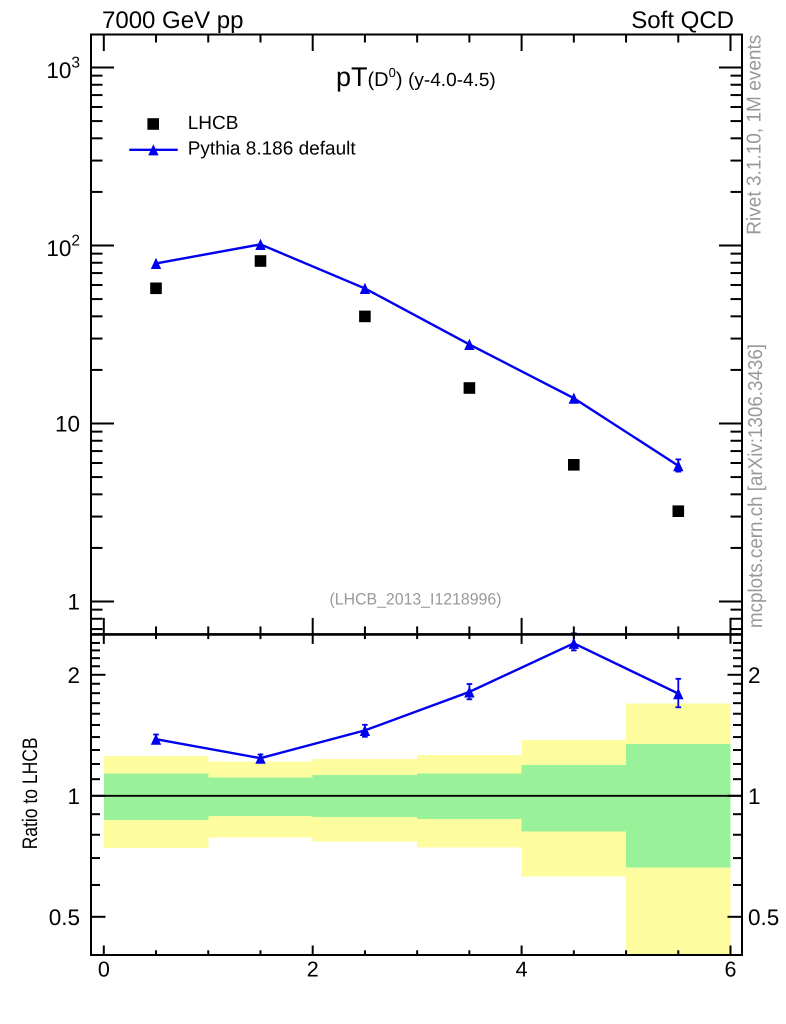 The width and height of the screenshot is (786, 1024). Describe the element at coordinates (213, 123) in the screenshot. I see `svg-text: LHCB` at that location.